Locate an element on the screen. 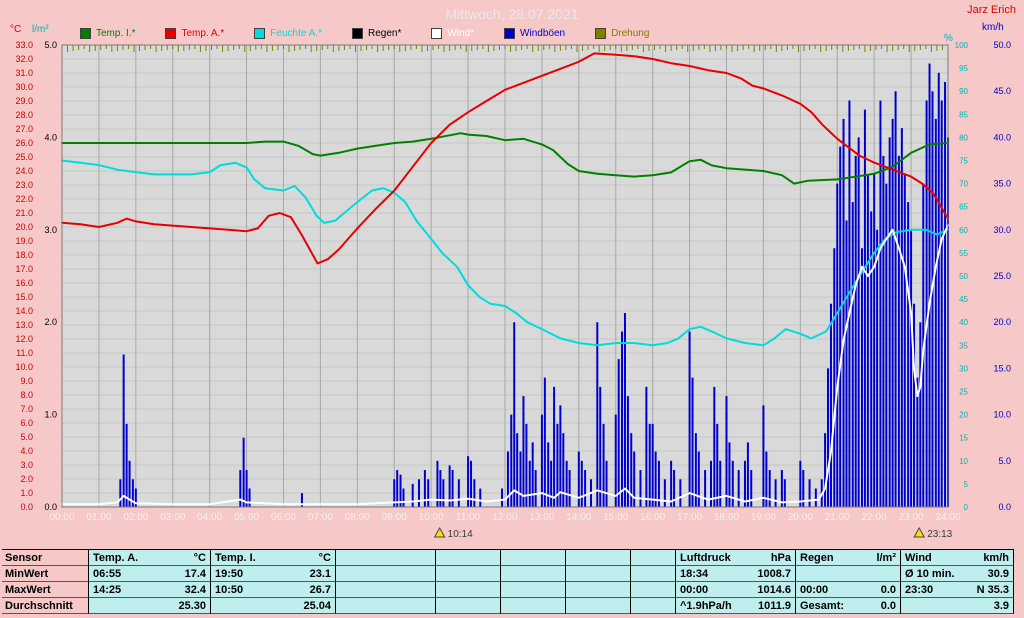 The width and height of the screenshot is (1024, 618). svg-text: 10:14 is located at coordinates (460, 534).